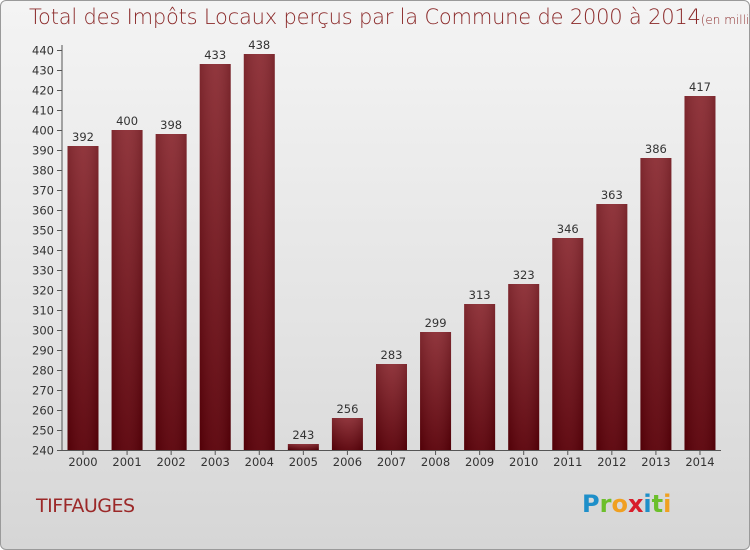 This screenshot has width=750, height=550. What do you see at coordinates (43, 111) in the screenshot?
I see `y-tick-label: 410` at bounding box center [43, 111].